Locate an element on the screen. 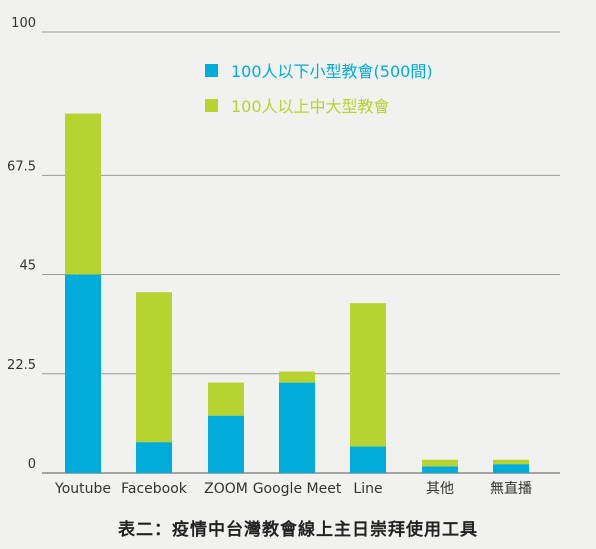 Image resolution: width=596 pixels, height=549 pixels. y-tick-label: 45 is located at coordinates (27, 266).